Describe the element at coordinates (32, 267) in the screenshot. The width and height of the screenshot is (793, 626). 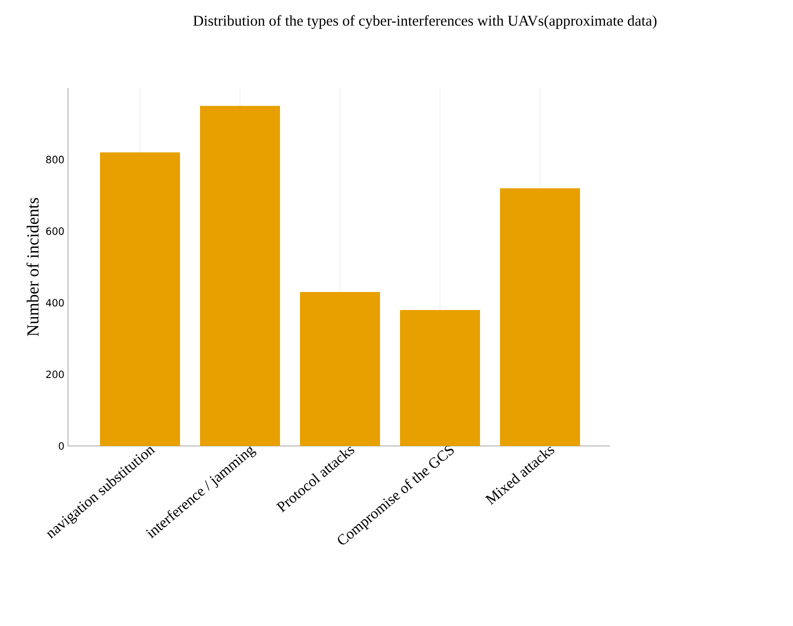
I see `y-axis-title: Number of incidents` at that location.